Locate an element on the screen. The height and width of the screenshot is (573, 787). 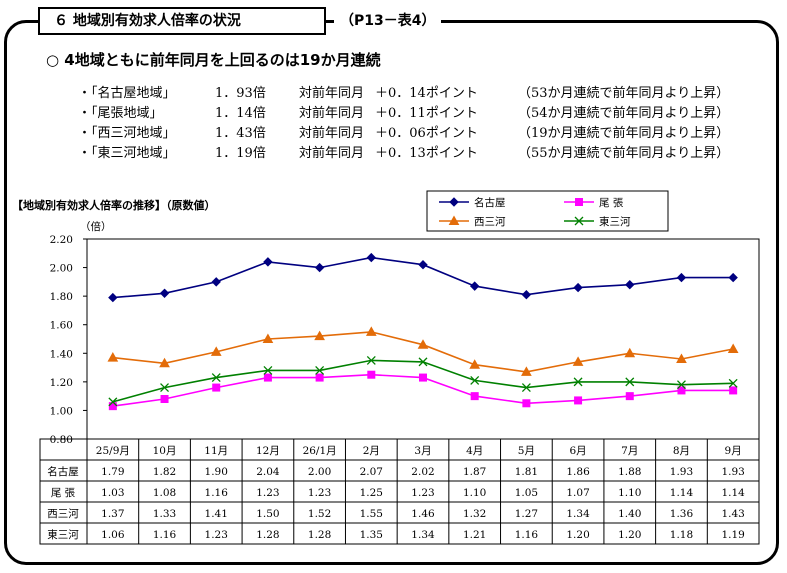
x-tick-label: 2月 is located at coordinates (371, 451).